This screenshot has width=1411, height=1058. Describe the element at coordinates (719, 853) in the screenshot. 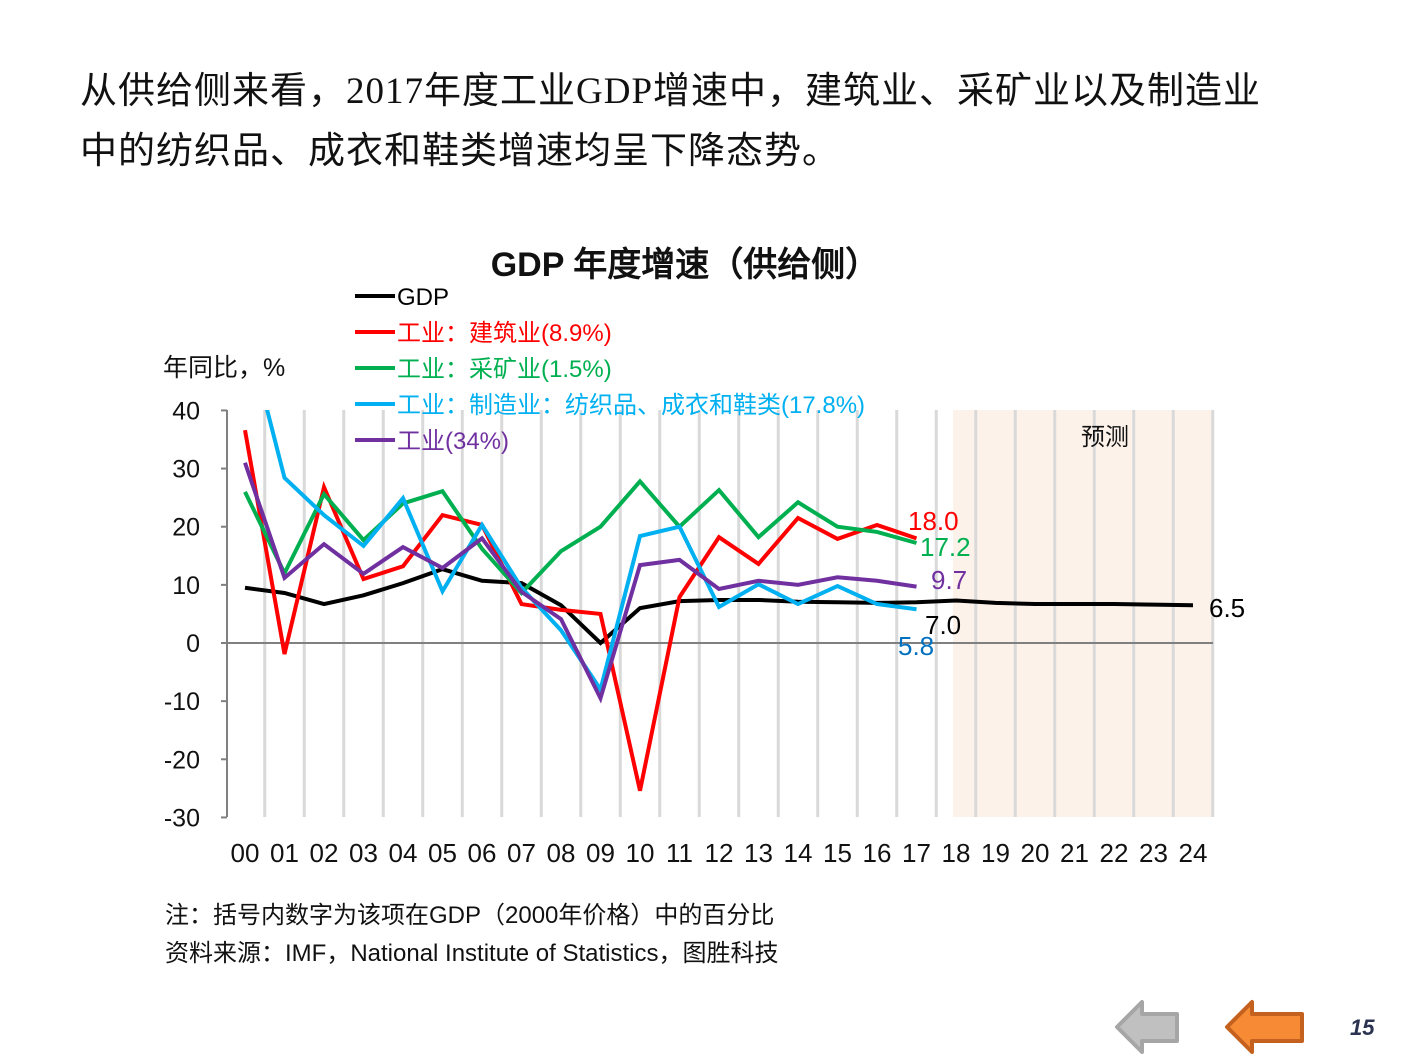

I see `x-tick-label: 12` at that location.